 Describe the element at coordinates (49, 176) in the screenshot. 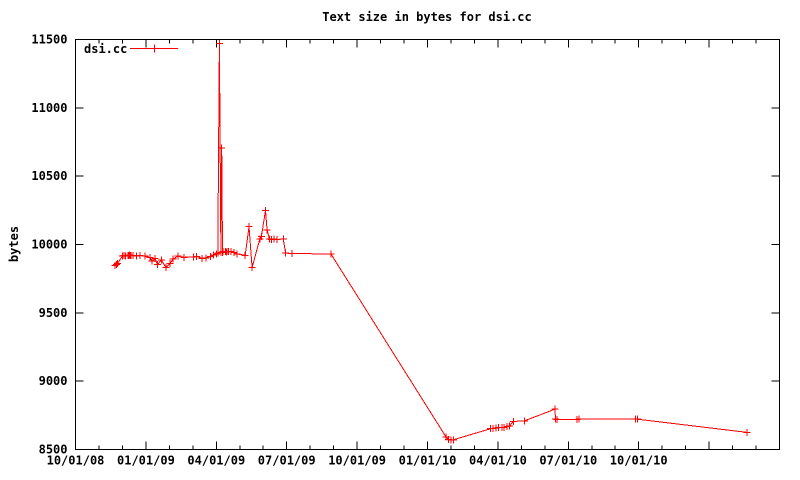

I see `y-tick-label: 10500` at that location.